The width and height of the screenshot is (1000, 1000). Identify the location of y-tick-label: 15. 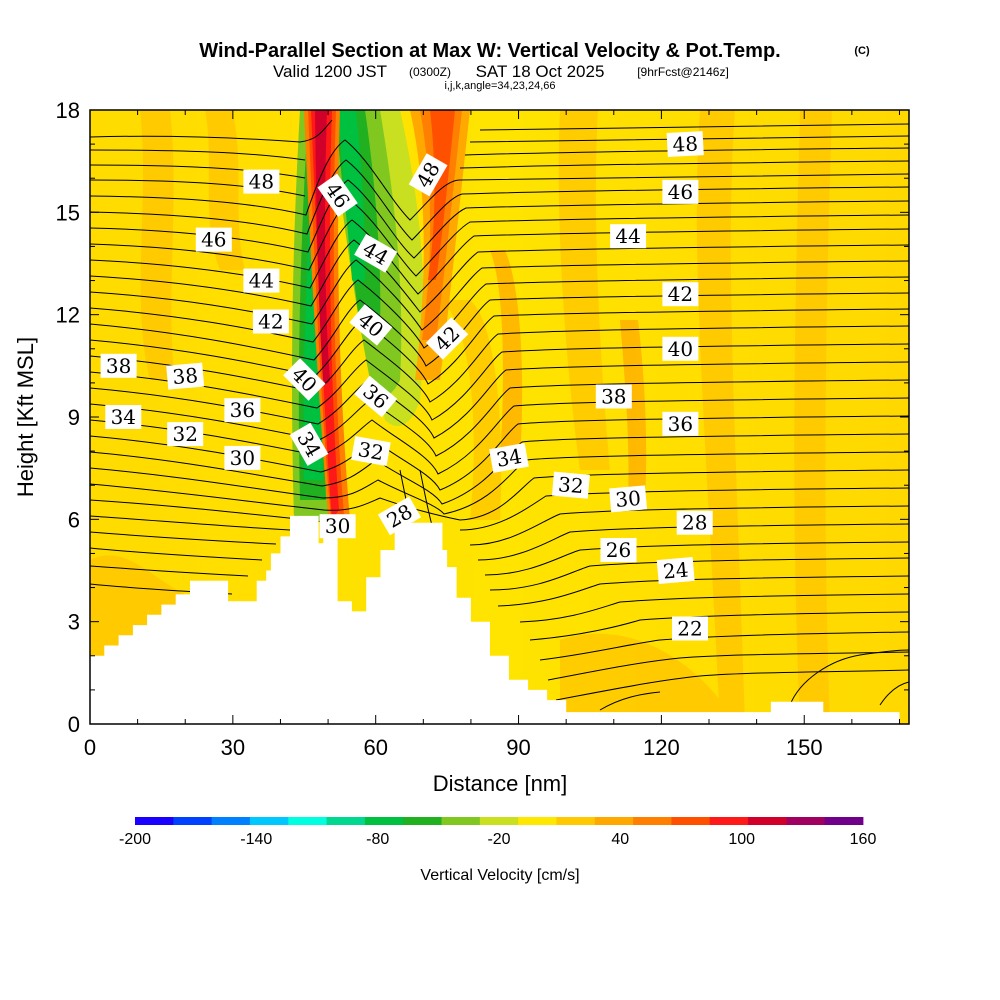
(68, 212).